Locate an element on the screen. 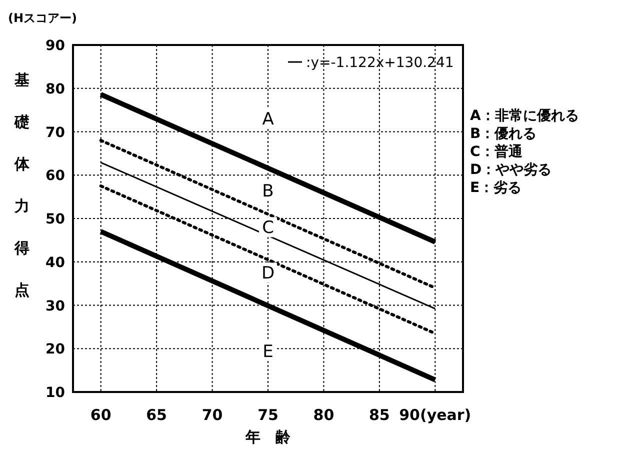  y-tick-label: 30 is located at coordinates (56, 306).